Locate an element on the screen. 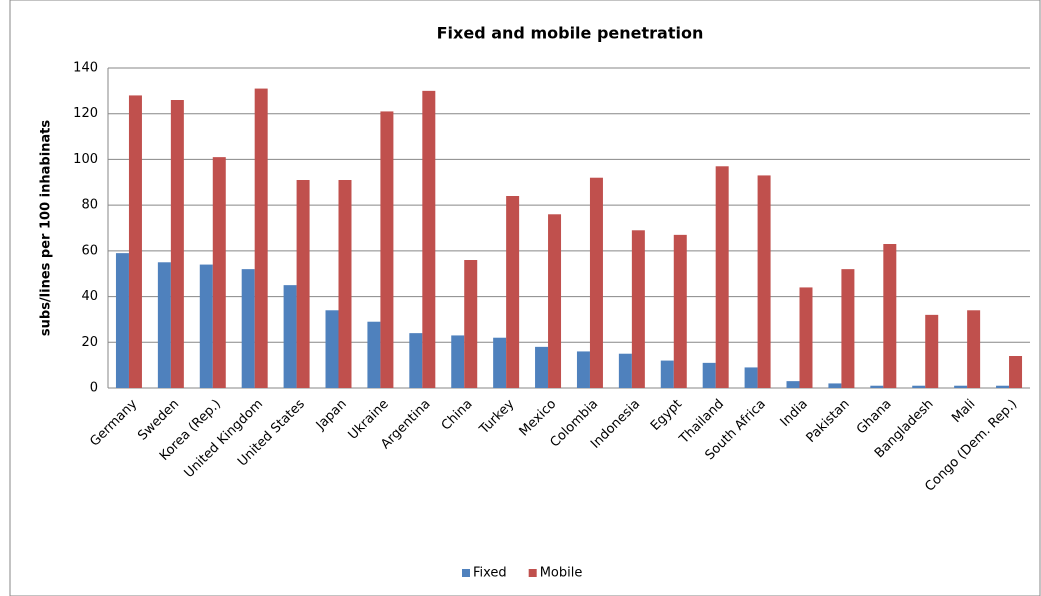 The width and height of the screenshot is (1041, 596). y-tick-label: 60 is located at coordinates (89, 250).